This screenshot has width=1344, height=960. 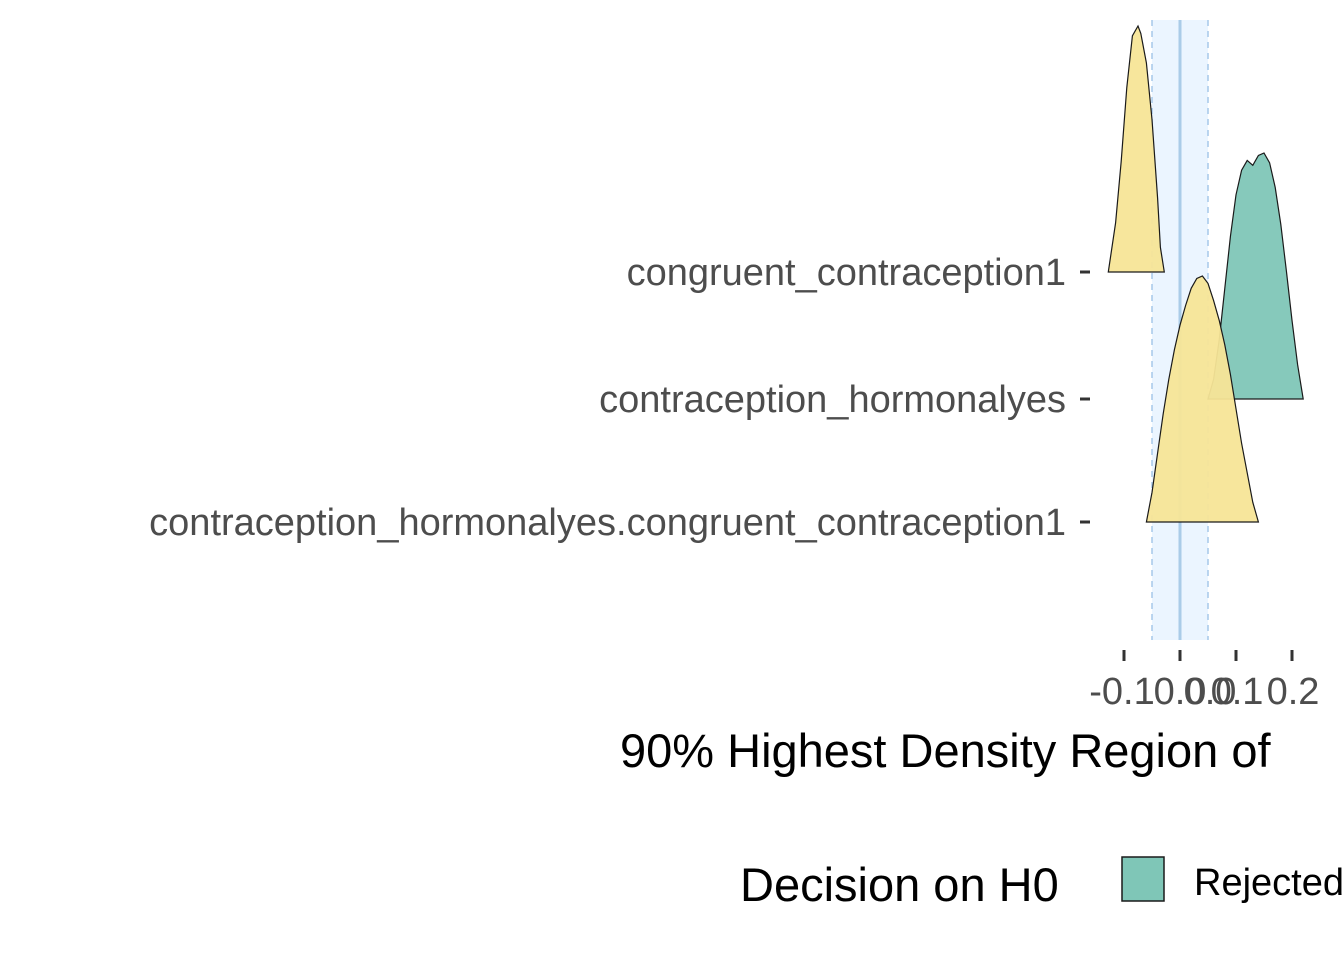 What do you see at coordinates (846, 273) in the screenshot?
I see `y-tick-label: congruent_contraception1` at bounding box center [846, 273].